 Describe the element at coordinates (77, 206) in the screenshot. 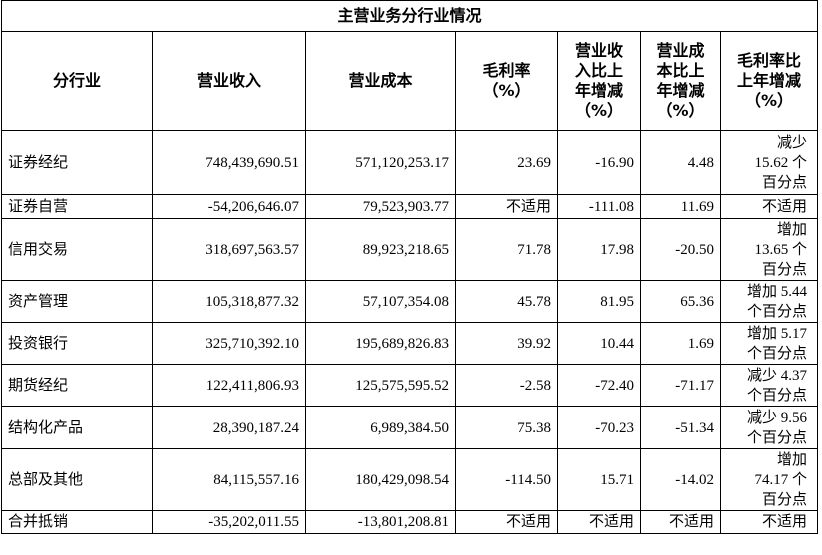

I see `row-label: 证券自营` at that location.